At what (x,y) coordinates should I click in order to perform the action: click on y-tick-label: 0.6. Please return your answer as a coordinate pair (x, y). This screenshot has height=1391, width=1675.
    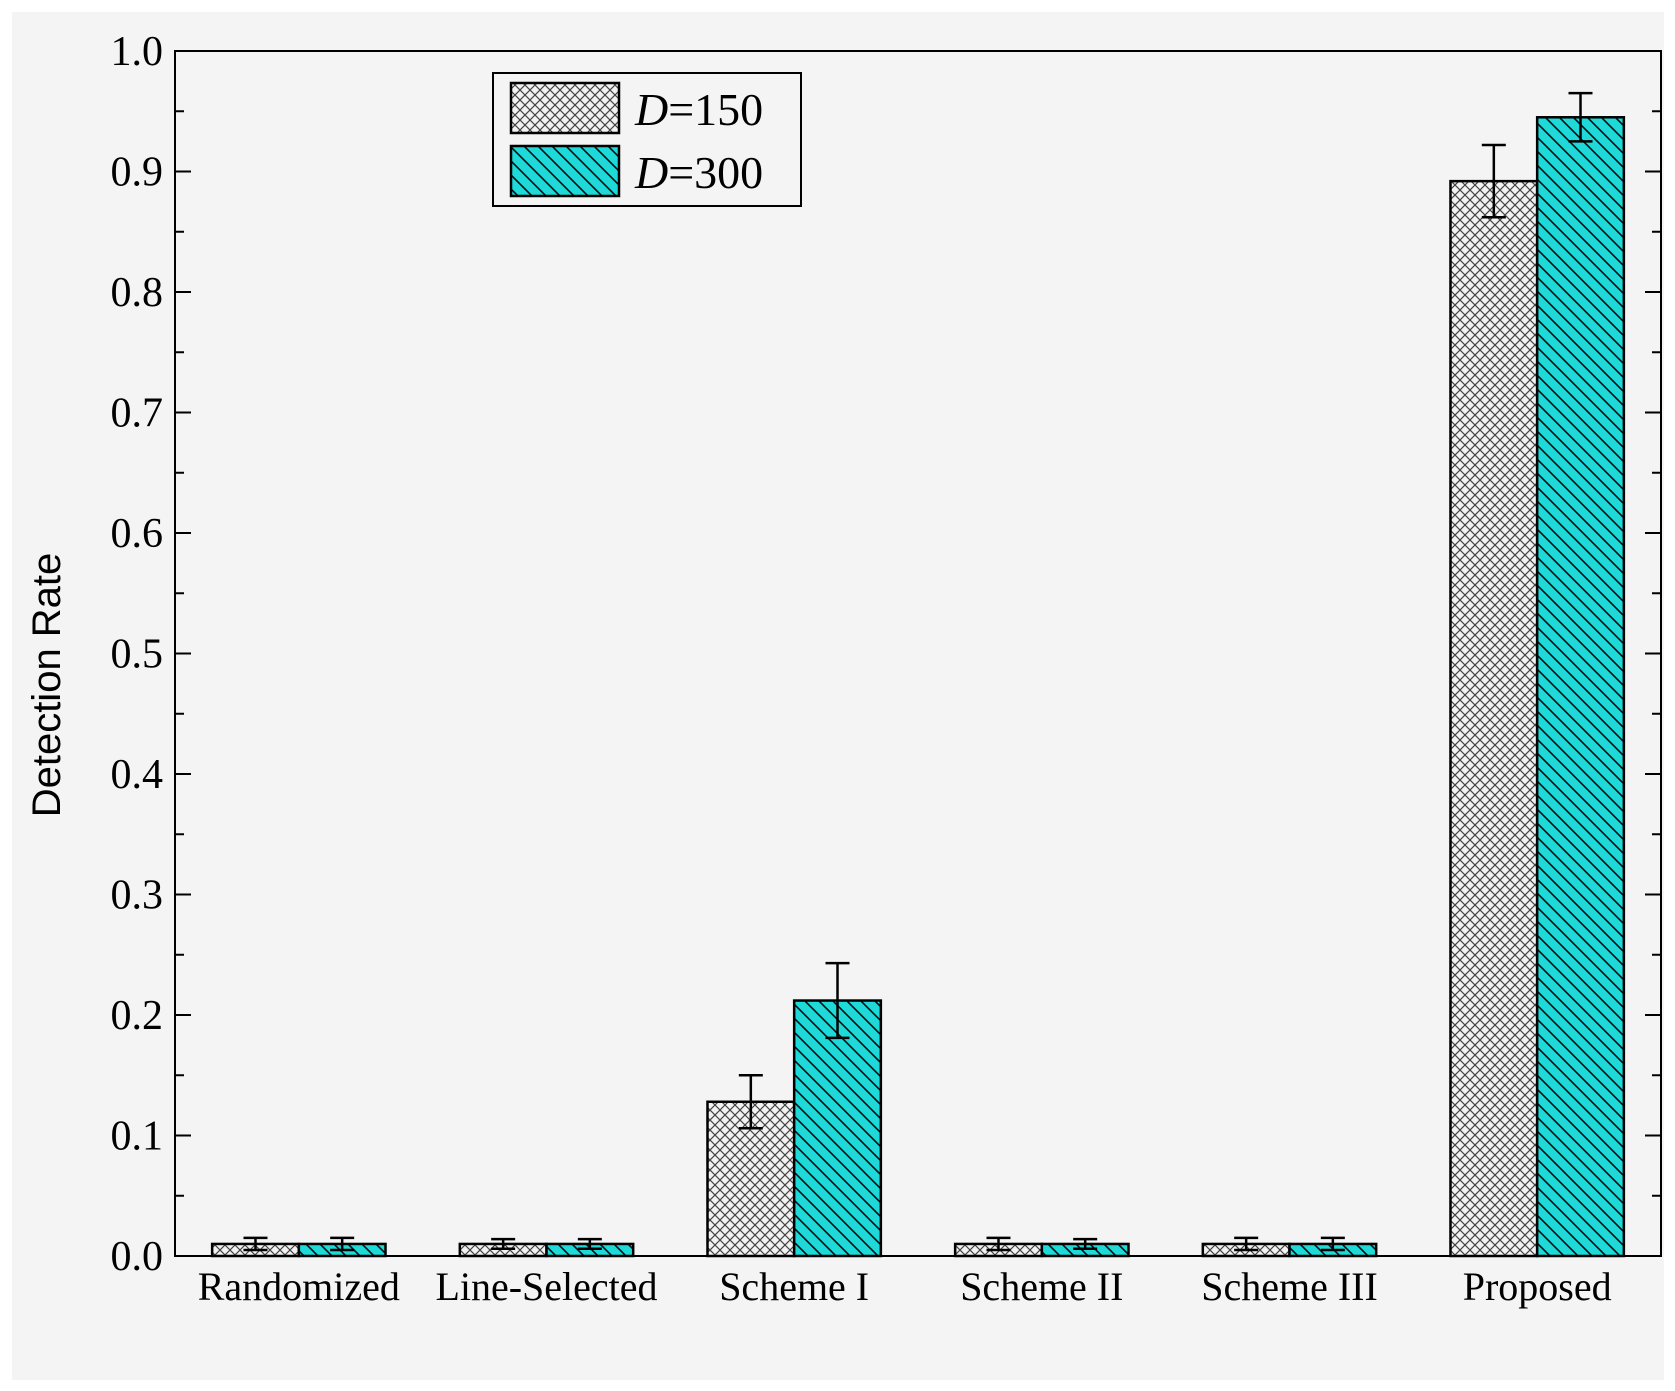
    Looking at the image, I should click on (137, 534).